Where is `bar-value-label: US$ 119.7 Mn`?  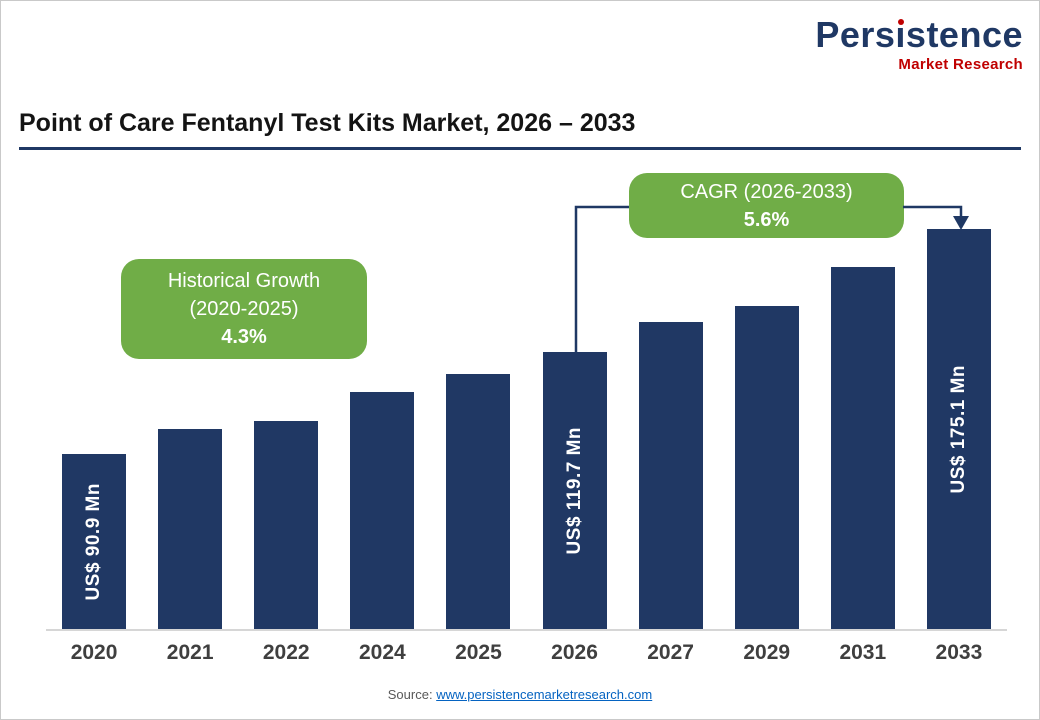
bar-value-label: US$ 119.7 Mn is located at coordinates (574, 490).